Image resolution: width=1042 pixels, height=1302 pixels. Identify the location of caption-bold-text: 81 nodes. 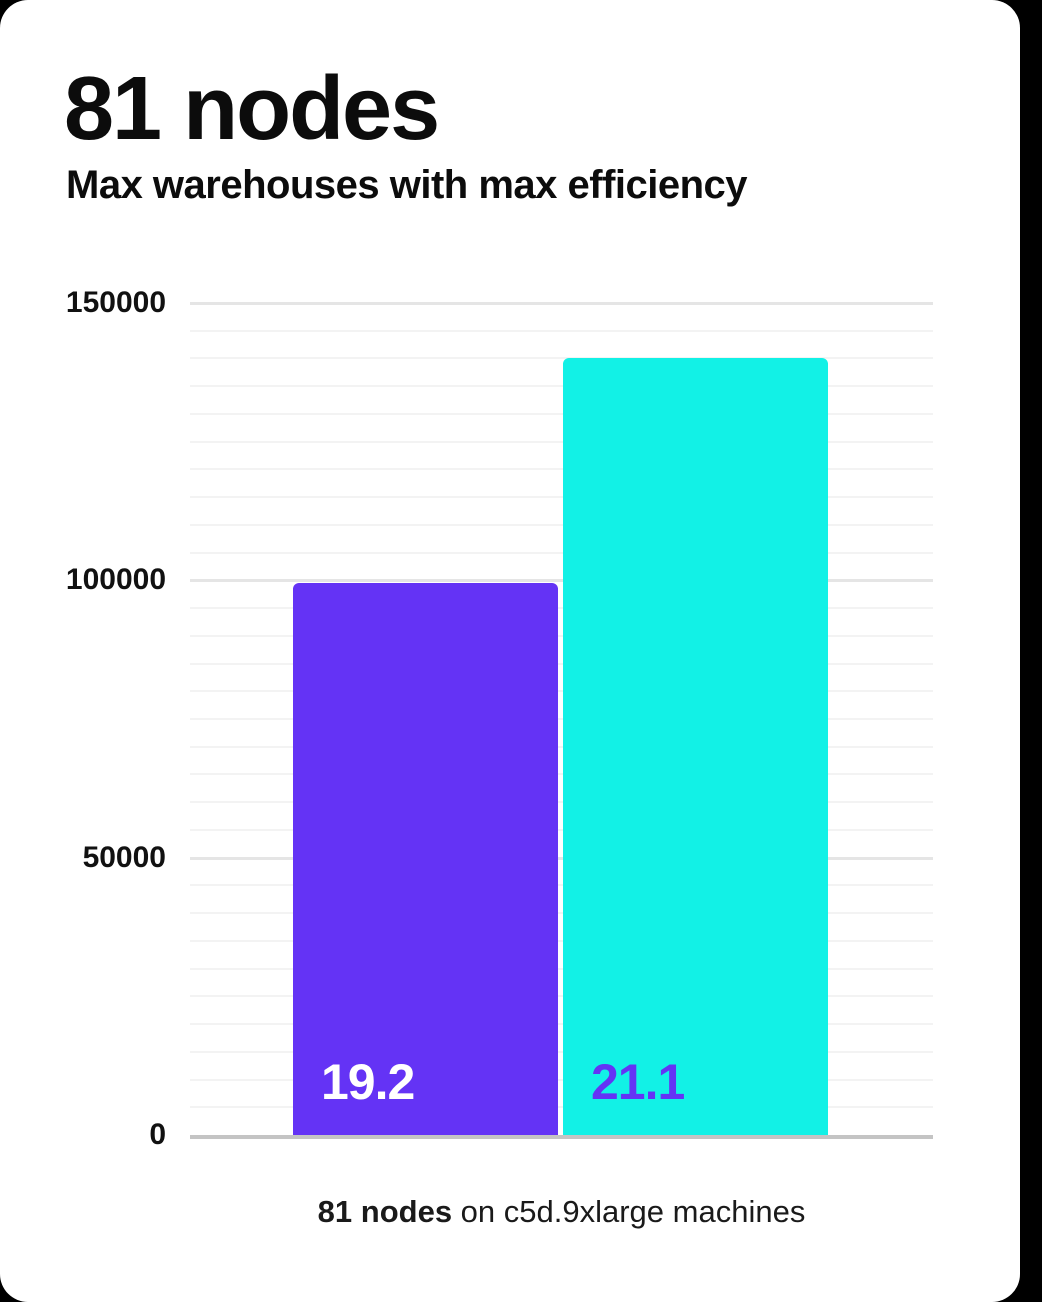
(385, 1211).